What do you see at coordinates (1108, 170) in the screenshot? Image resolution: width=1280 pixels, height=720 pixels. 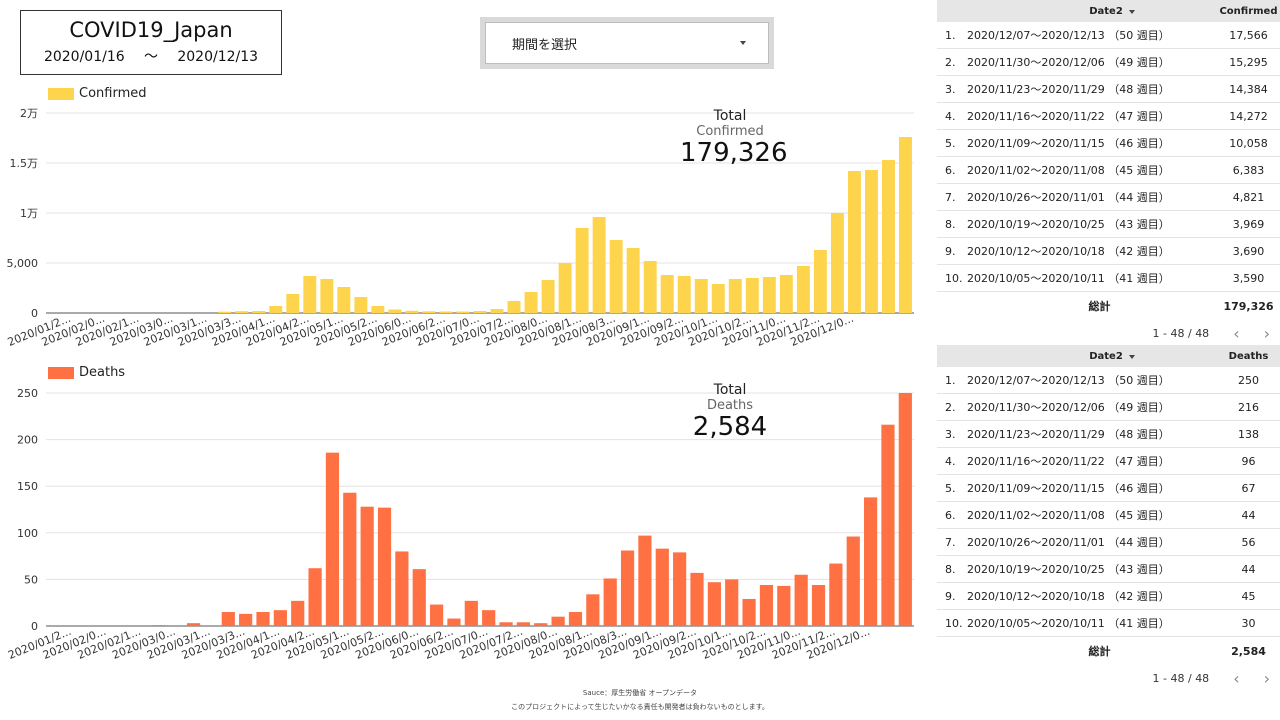 I see `confirmed-table-row: 6. 2020/11/02〜2020/11/08 （45 週目） 6,383` at bounding box center [1108, 170].